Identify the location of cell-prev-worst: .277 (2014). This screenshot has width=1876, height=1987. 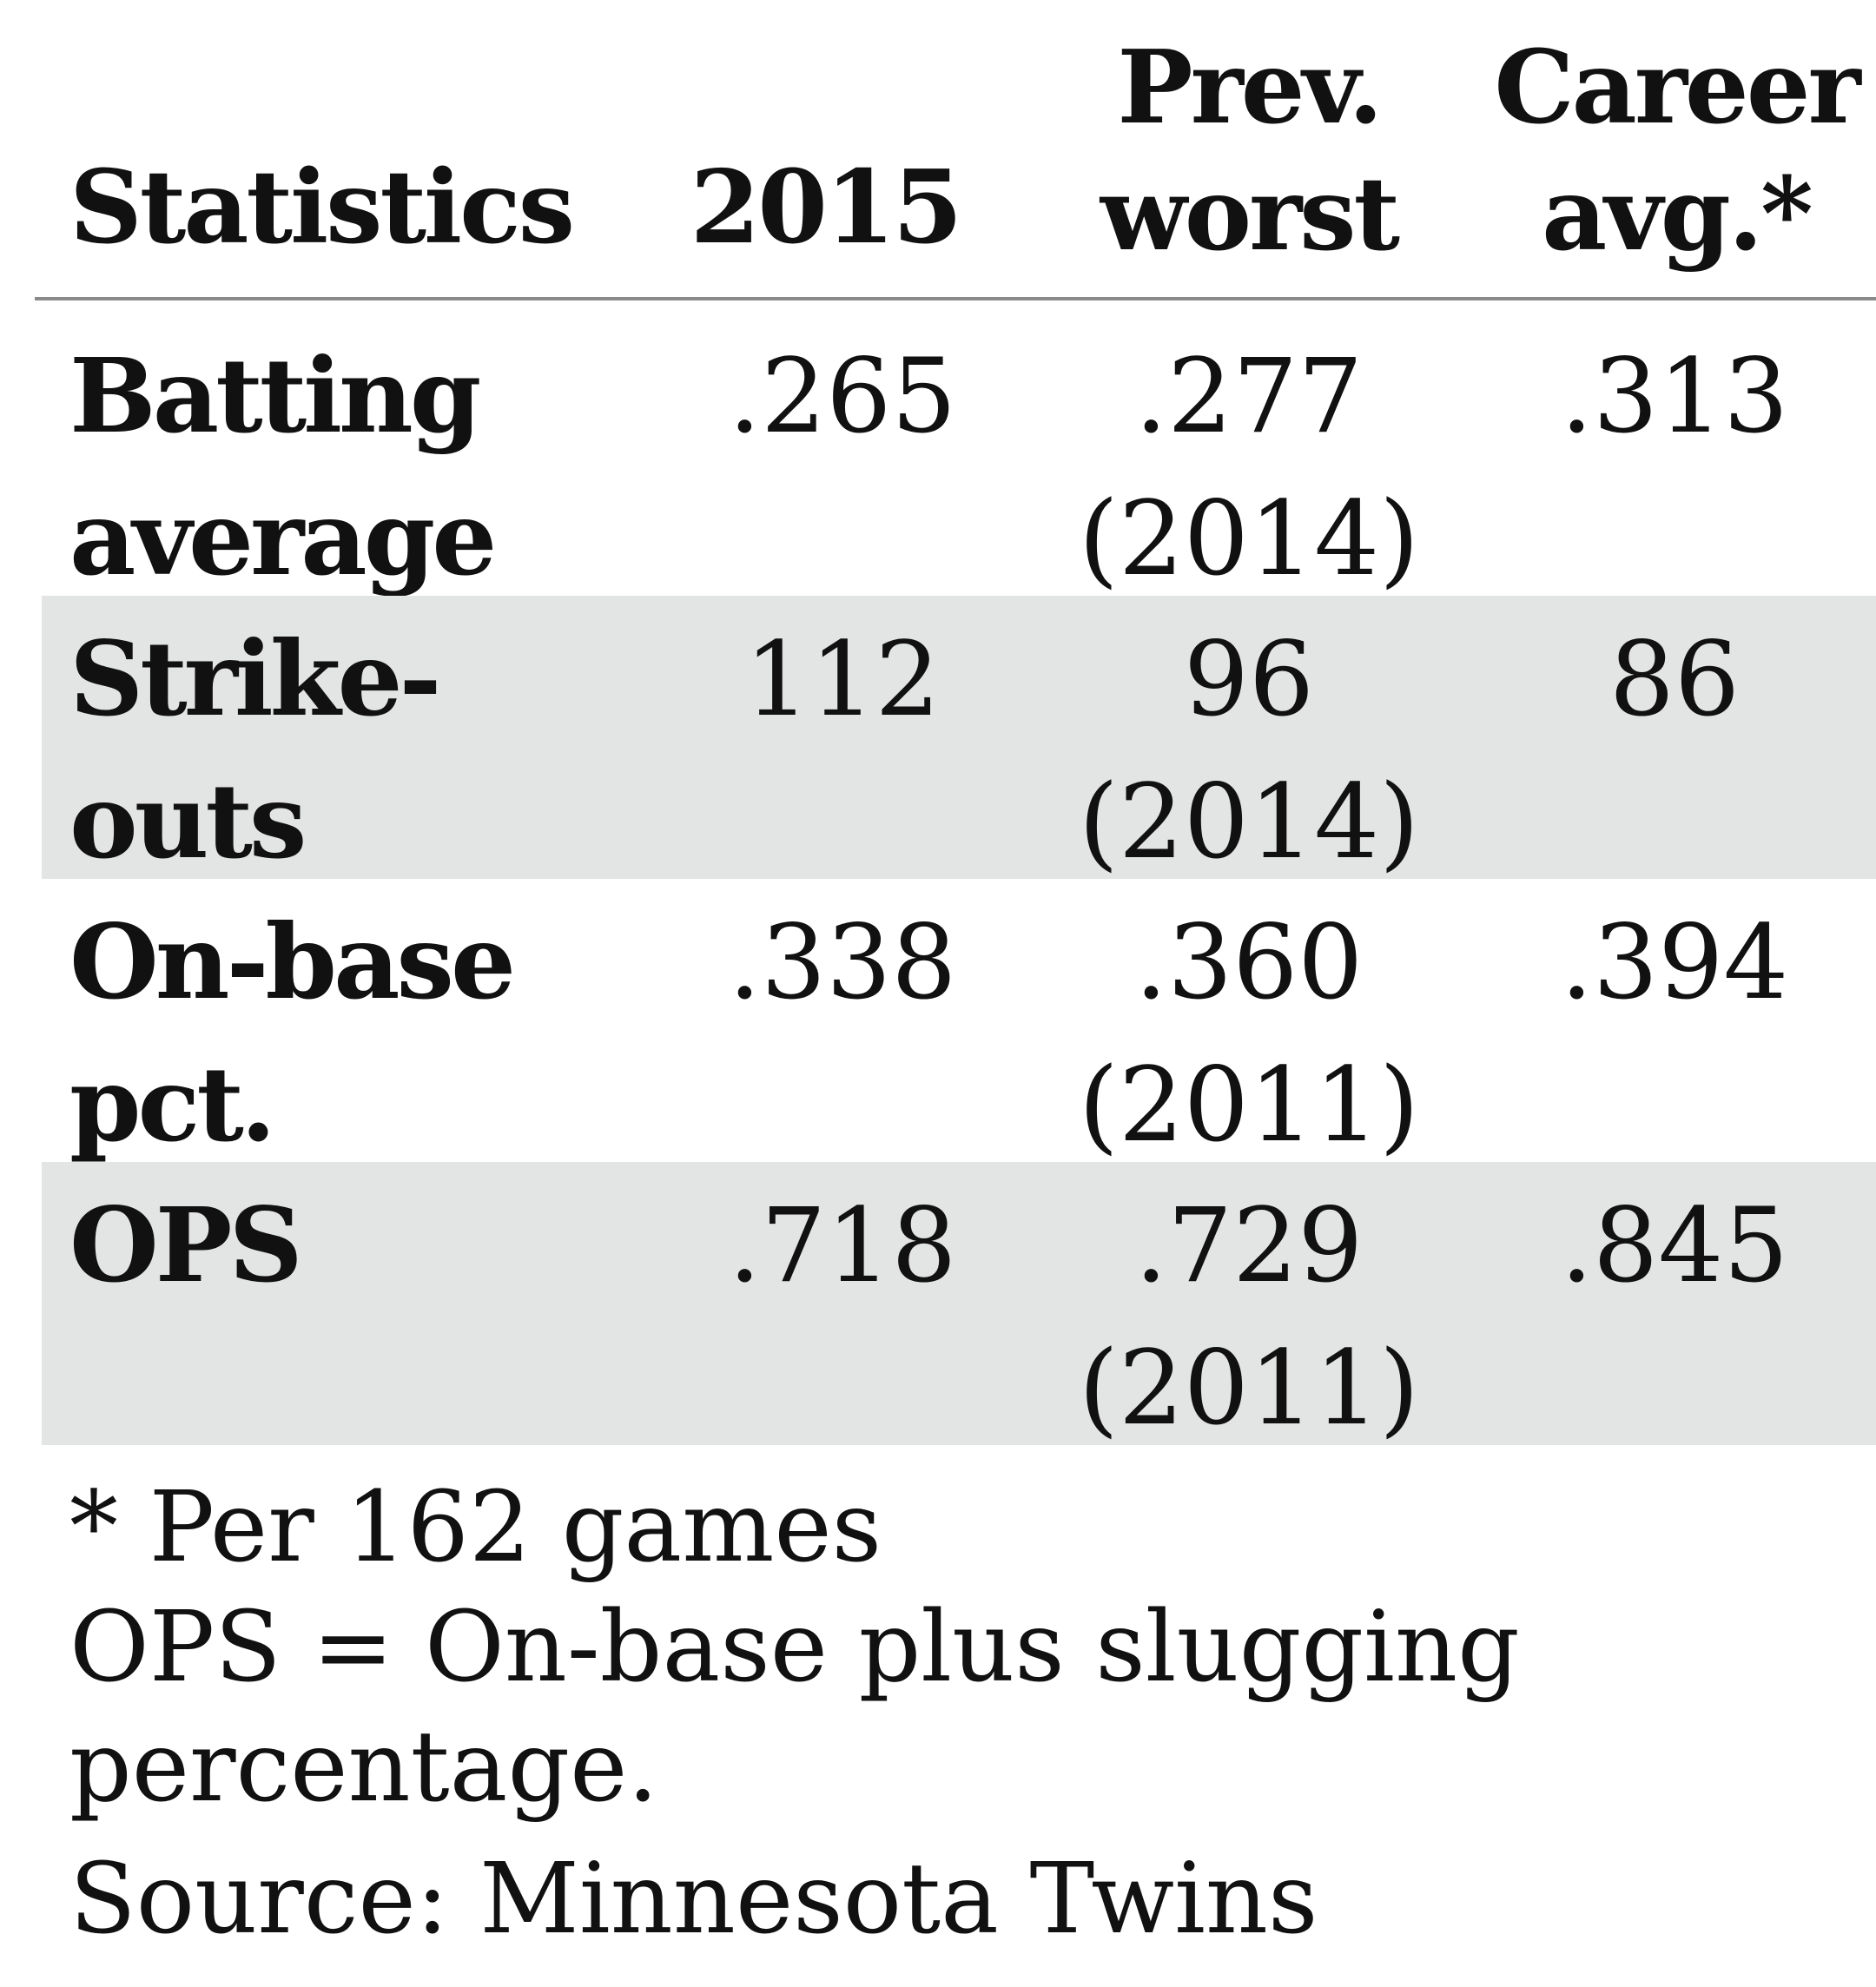
(1249, 467).